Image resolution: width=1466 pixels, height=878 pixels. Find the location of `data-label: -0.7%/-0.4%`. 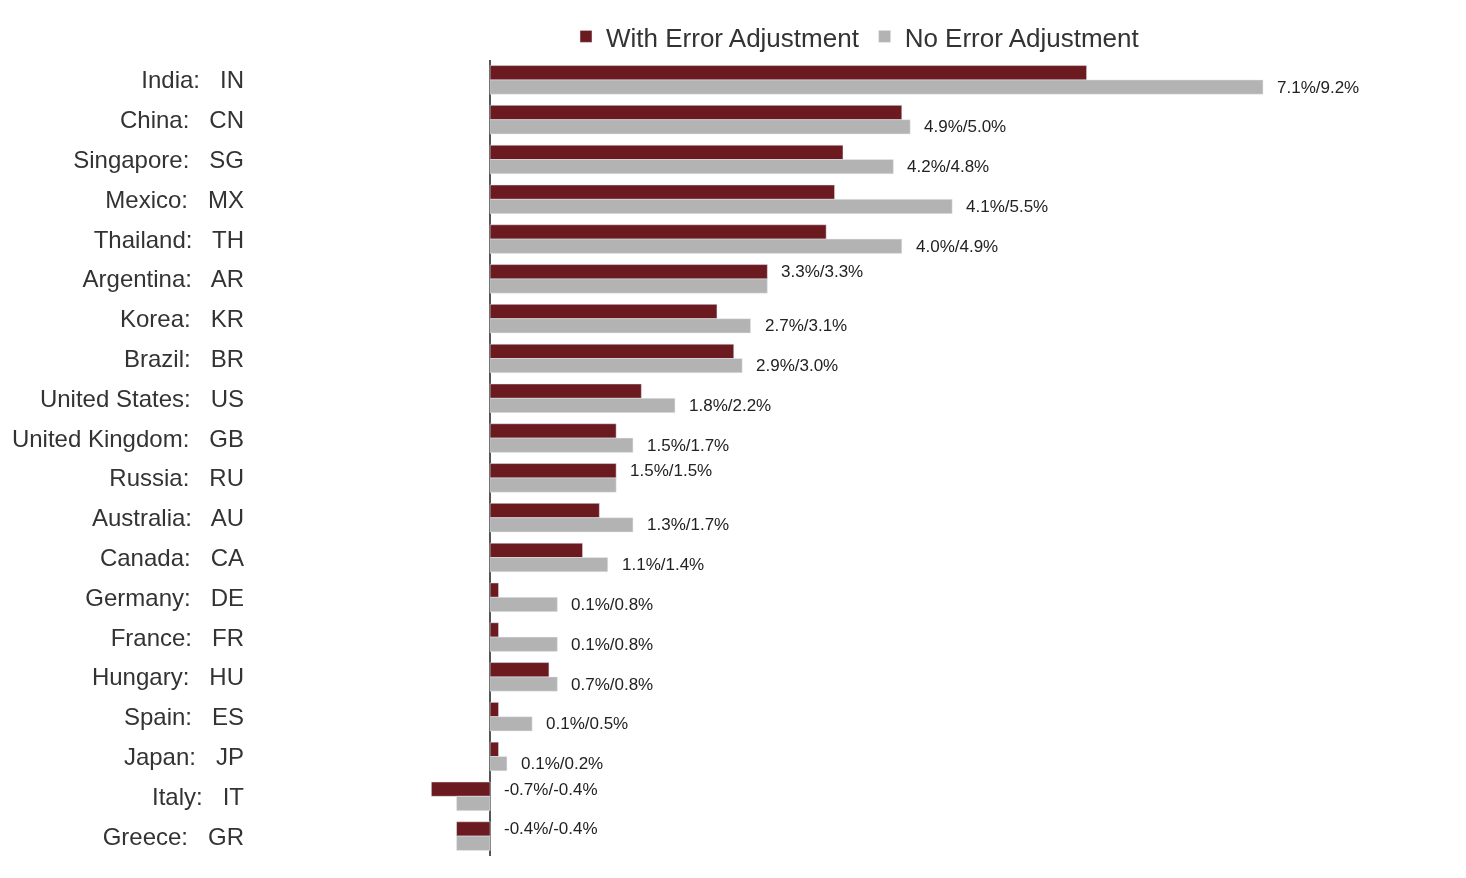

data-label: -0.7%/-0.4% is located at coordinates (551, 789).